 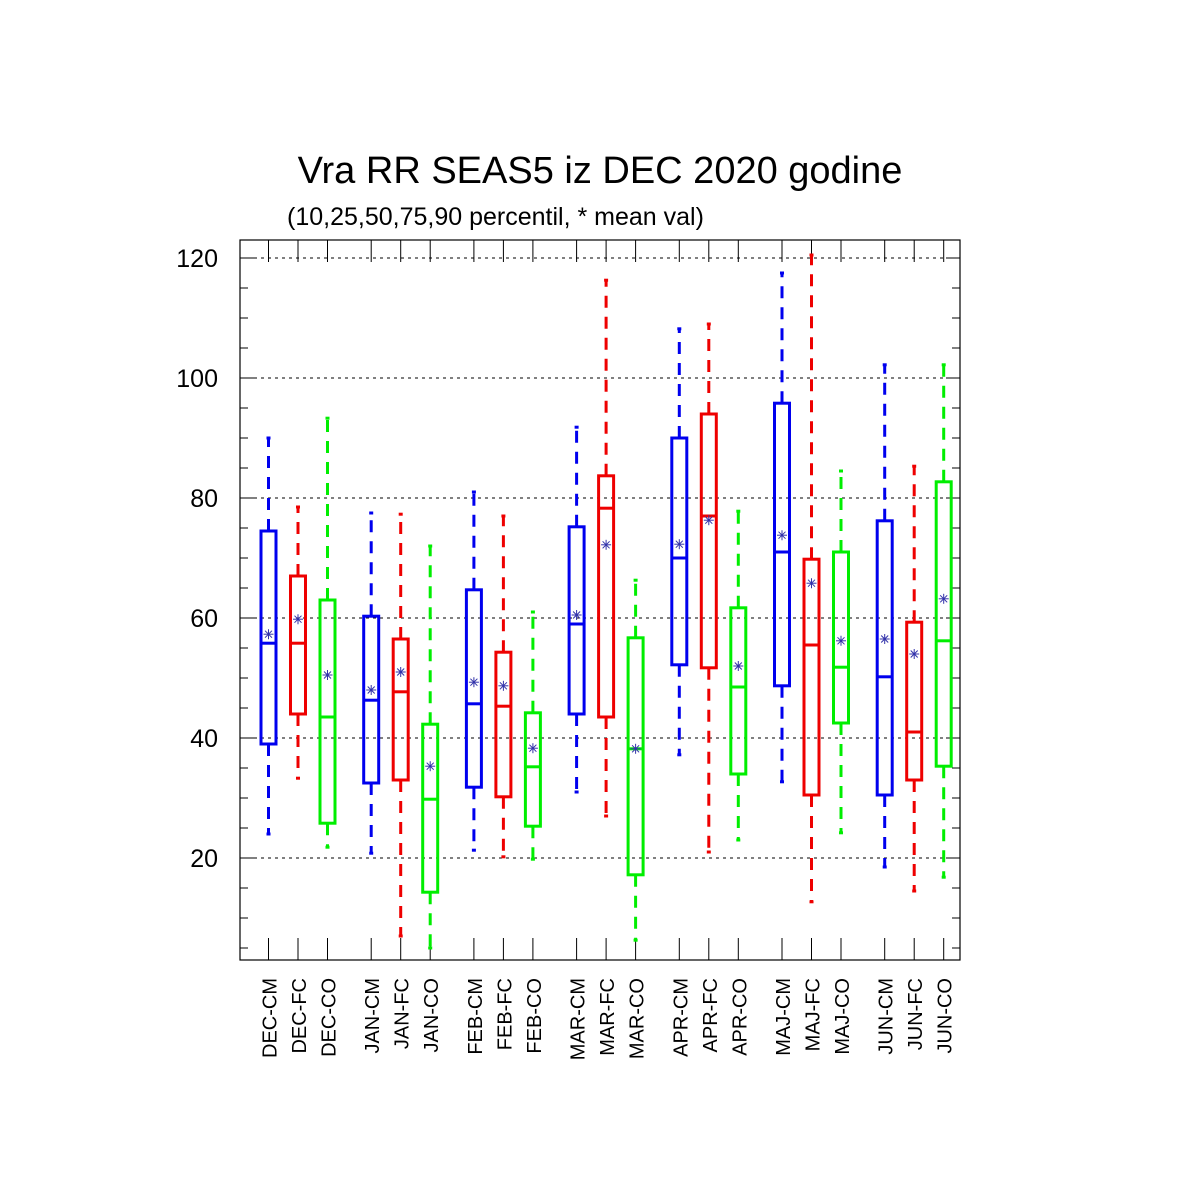 I want to click on x-tick-label: APR-CM, so click(x=681, y=1017).